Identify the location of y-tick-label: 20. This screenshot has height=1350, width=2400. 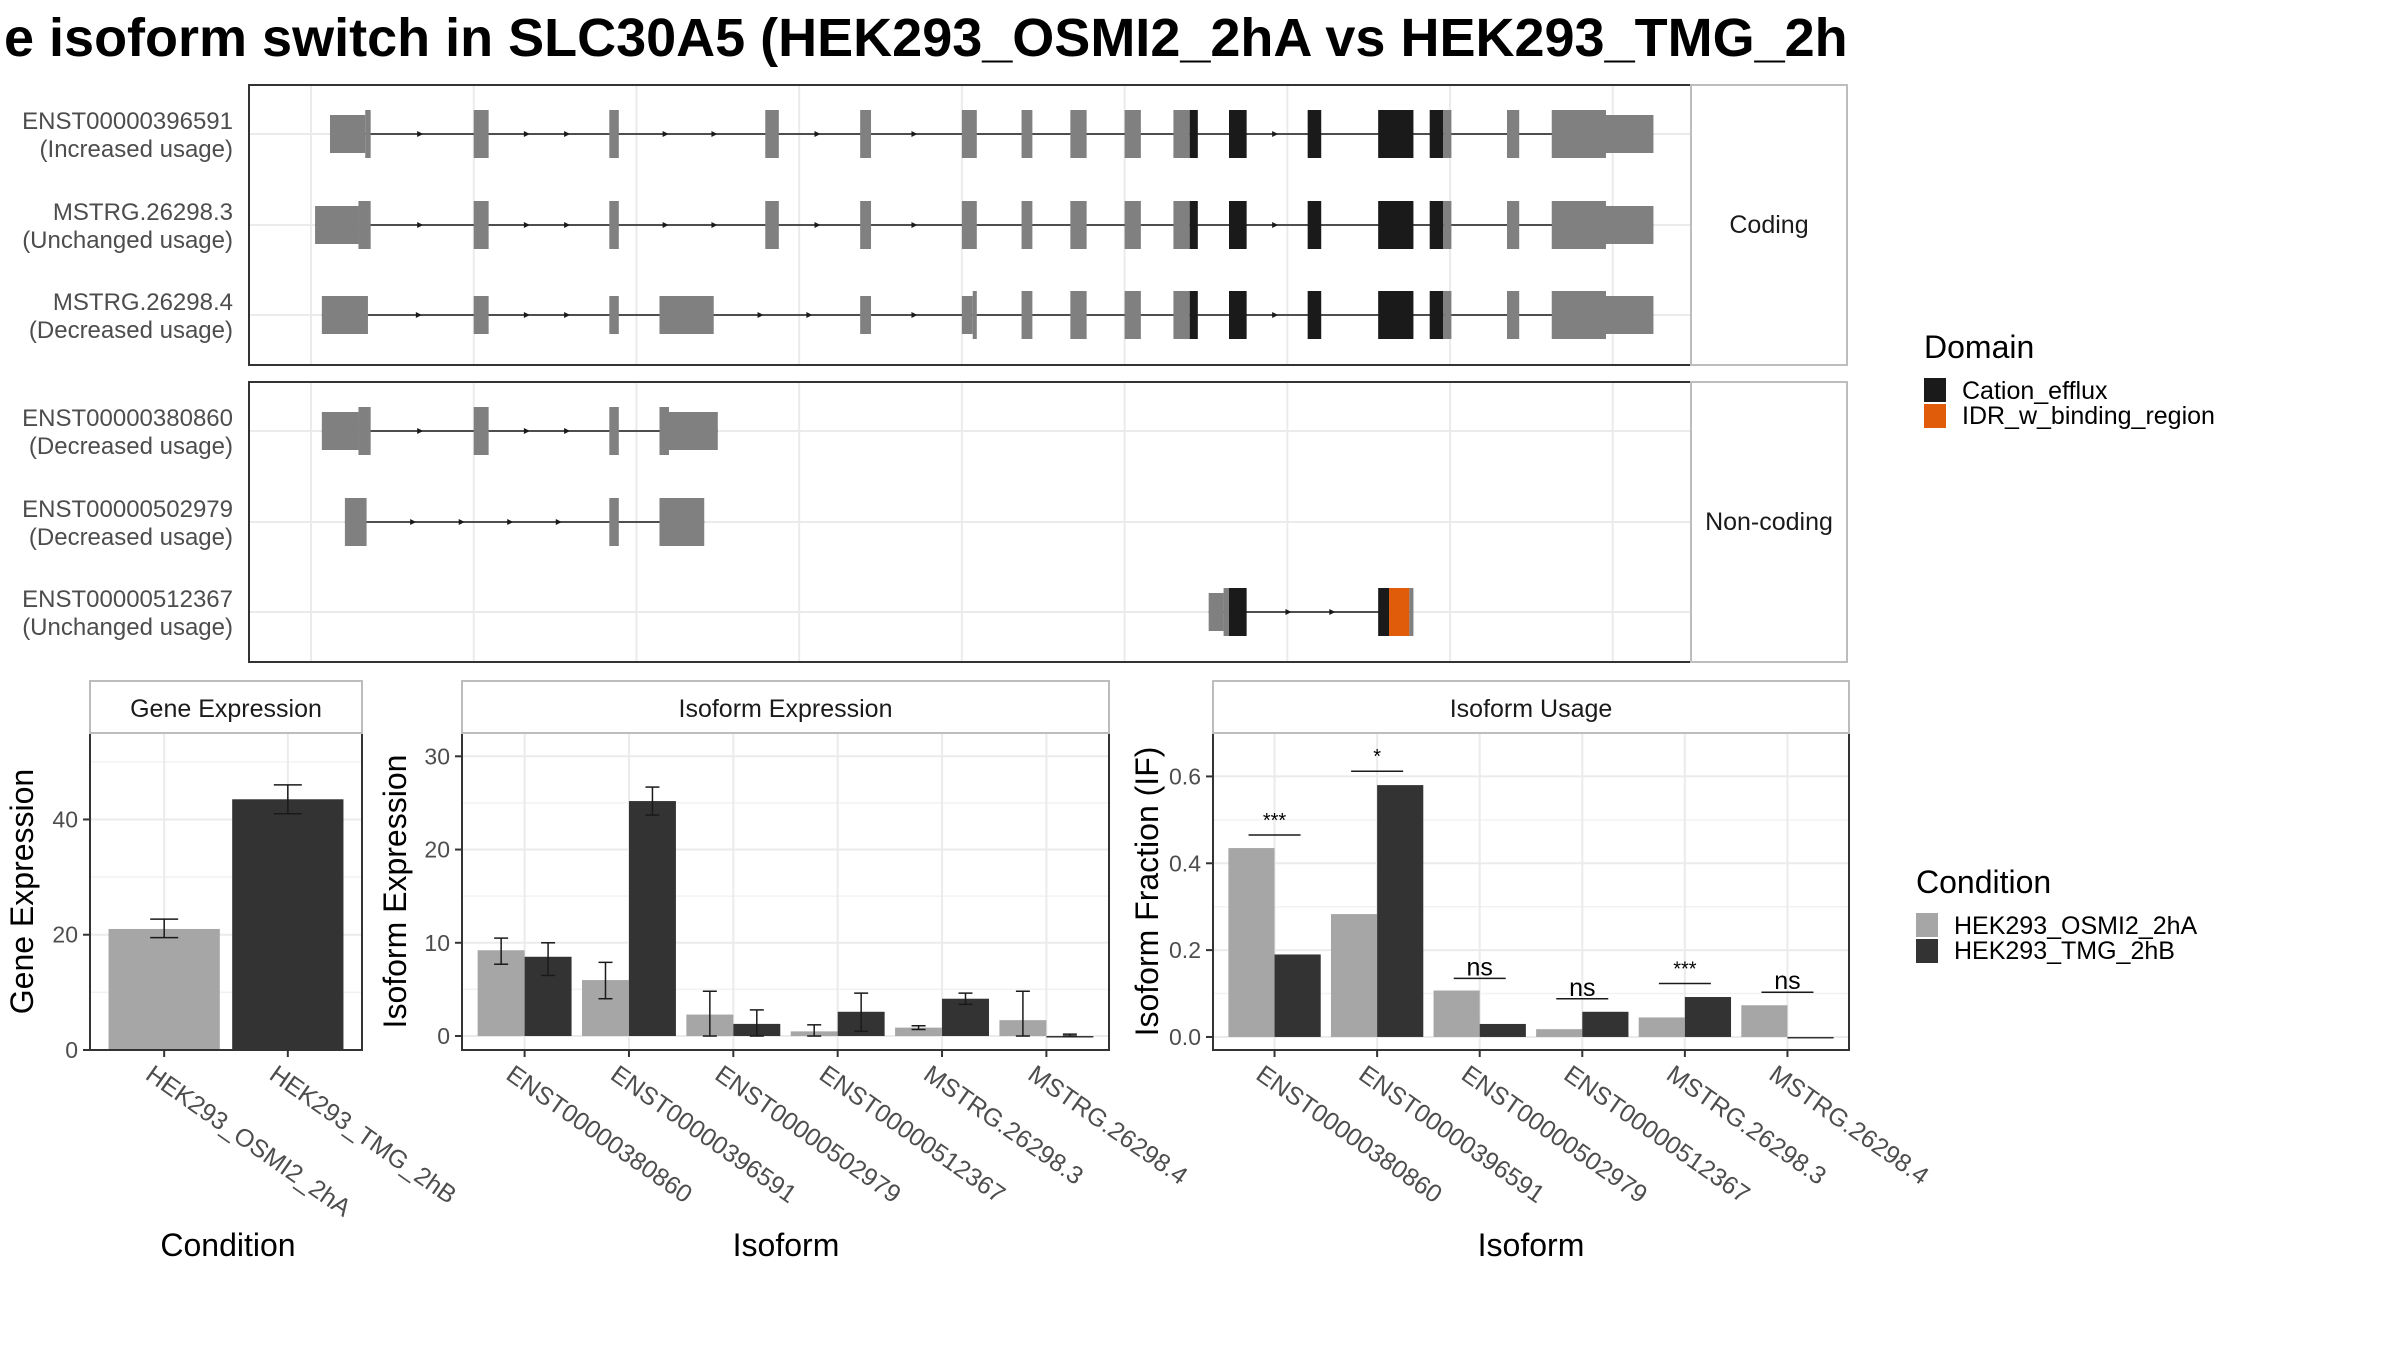
(65, 935).